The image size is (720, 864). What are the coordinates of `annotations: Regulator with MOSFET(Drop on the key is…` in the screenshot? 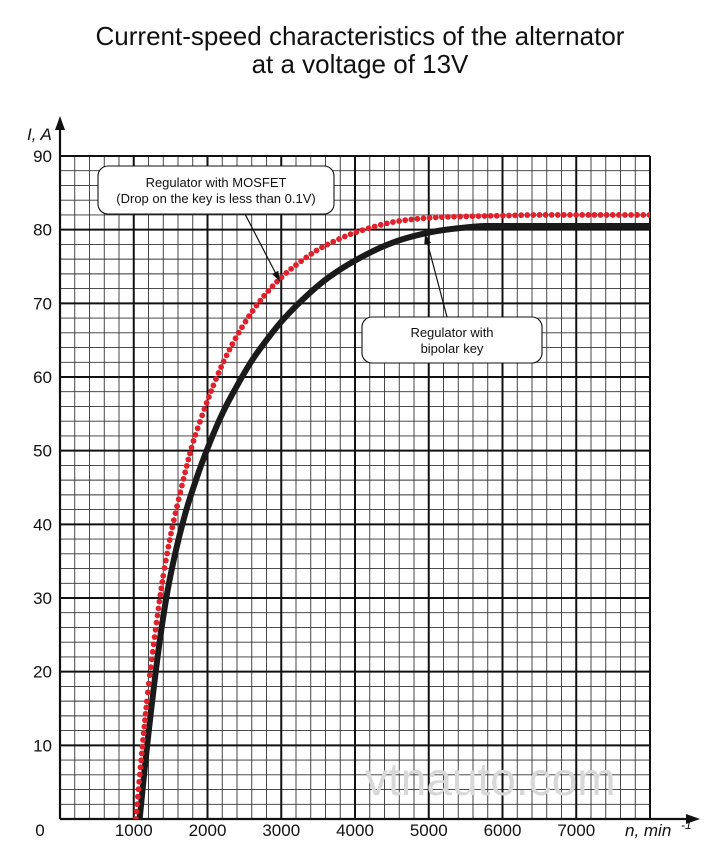 It's located at (320, 264).